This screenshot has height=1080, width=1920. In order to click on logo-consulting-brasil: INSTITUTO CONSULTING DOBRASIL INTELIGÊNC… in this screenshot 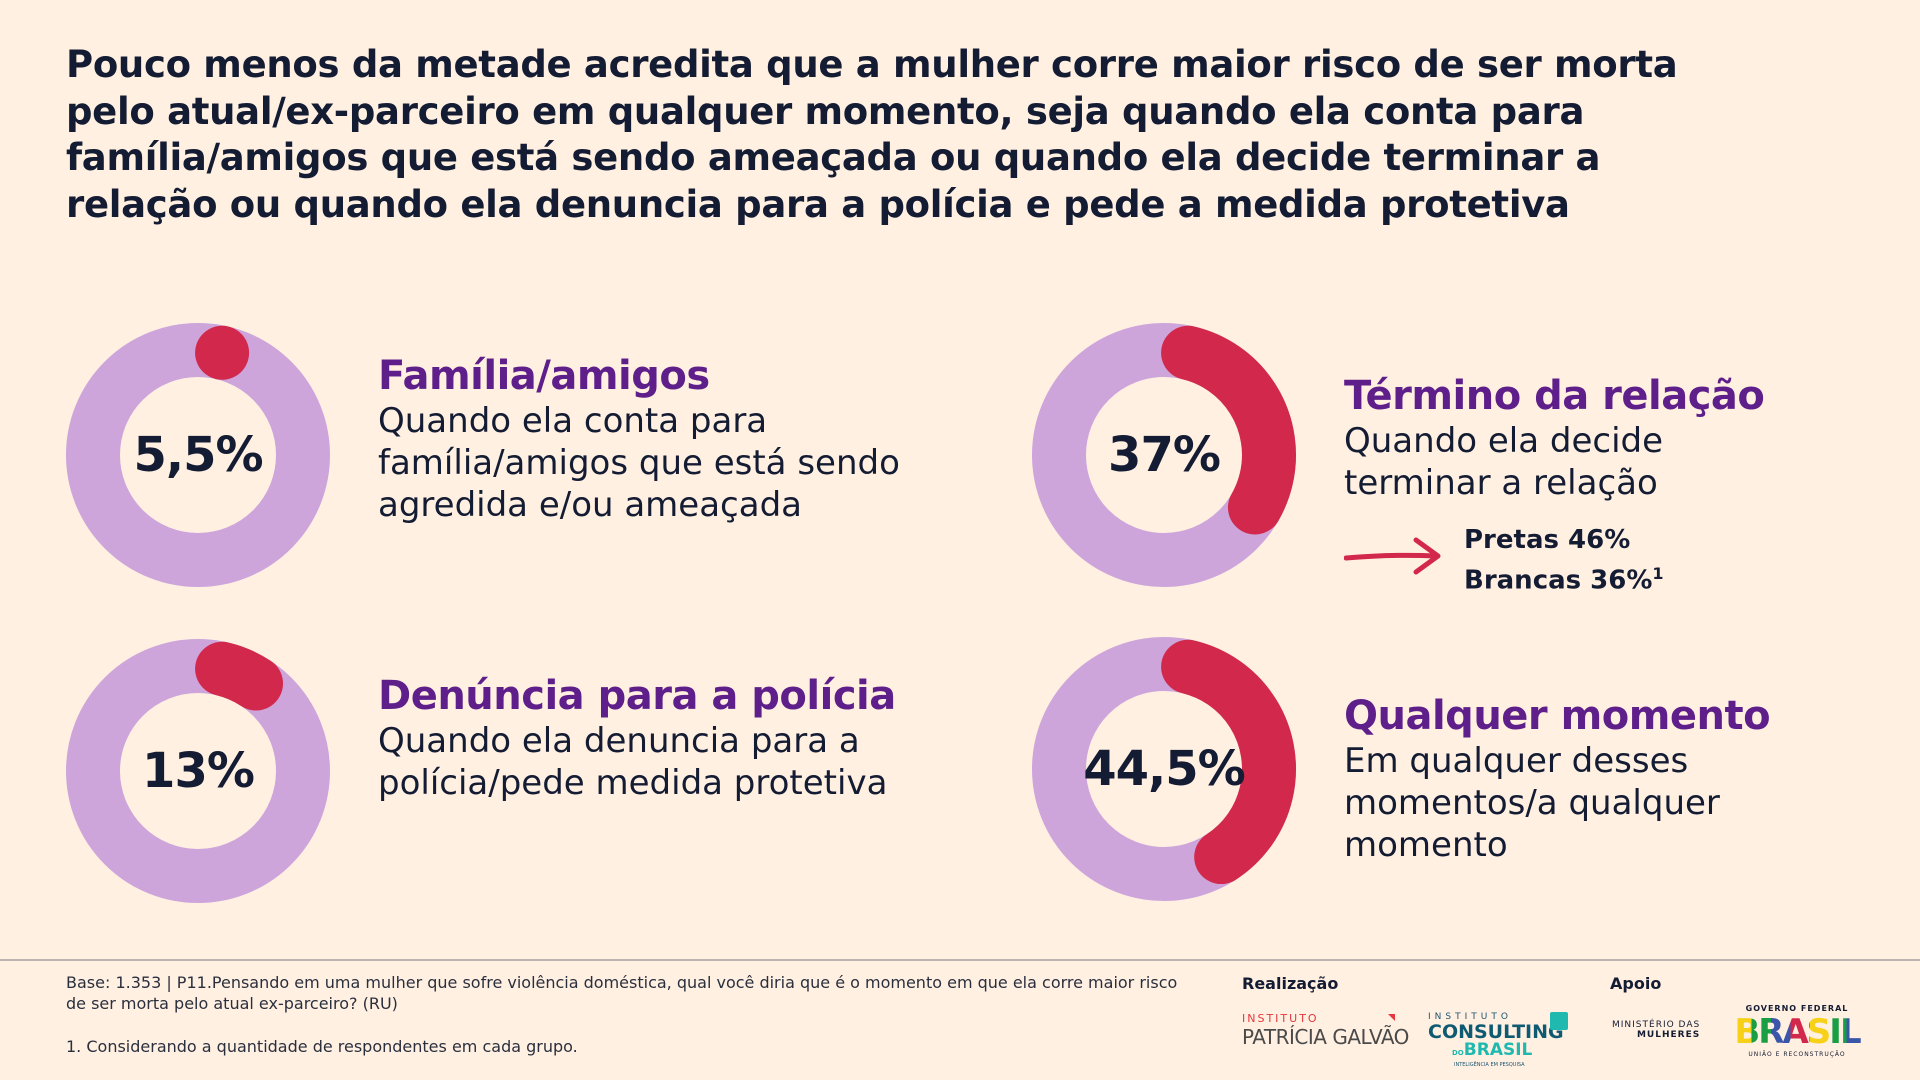, I will do `click(1498, 1040)`.